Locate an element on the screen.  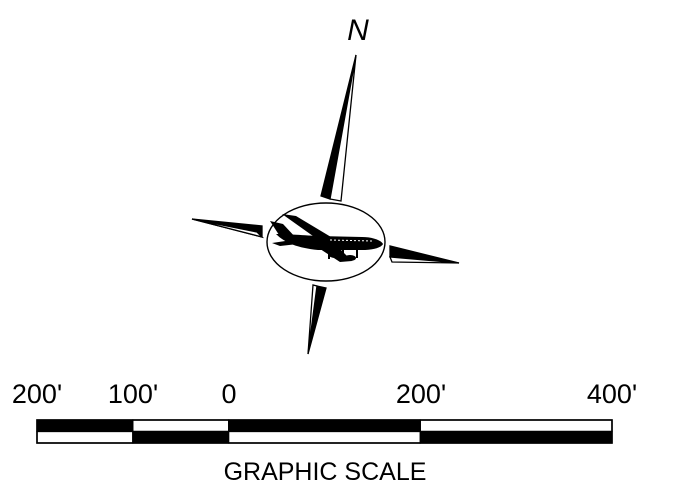
north-label: N is located at coordinates (358, 30).